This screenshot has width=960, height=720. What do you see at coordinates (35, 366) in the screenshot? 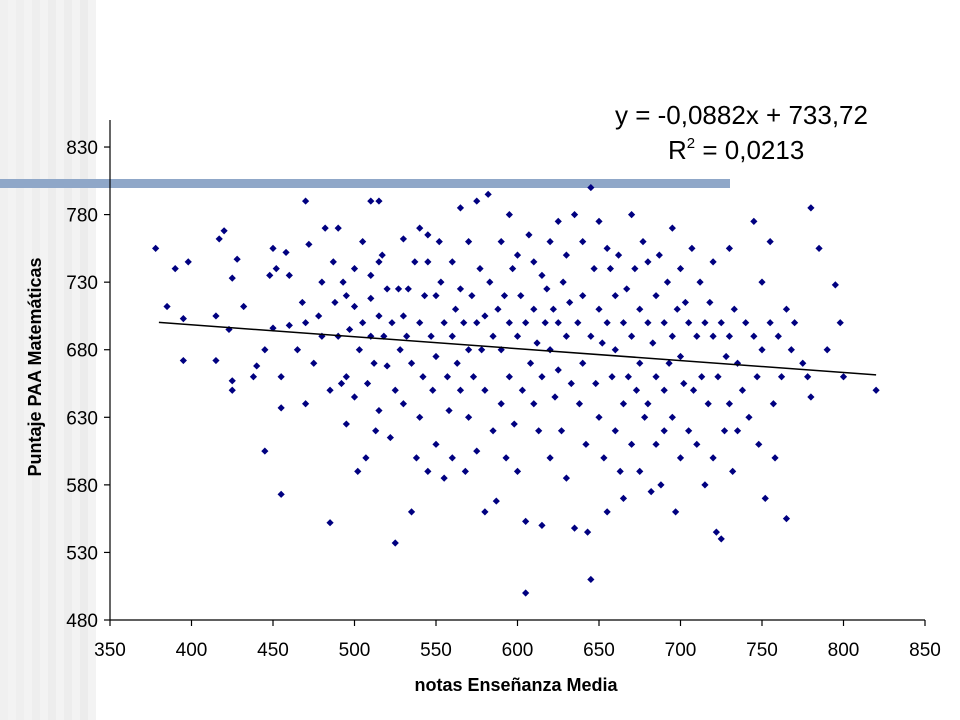
I see `y-axis-title: Puntaje PAA Matemáticas` at bounding box center [35, 366].